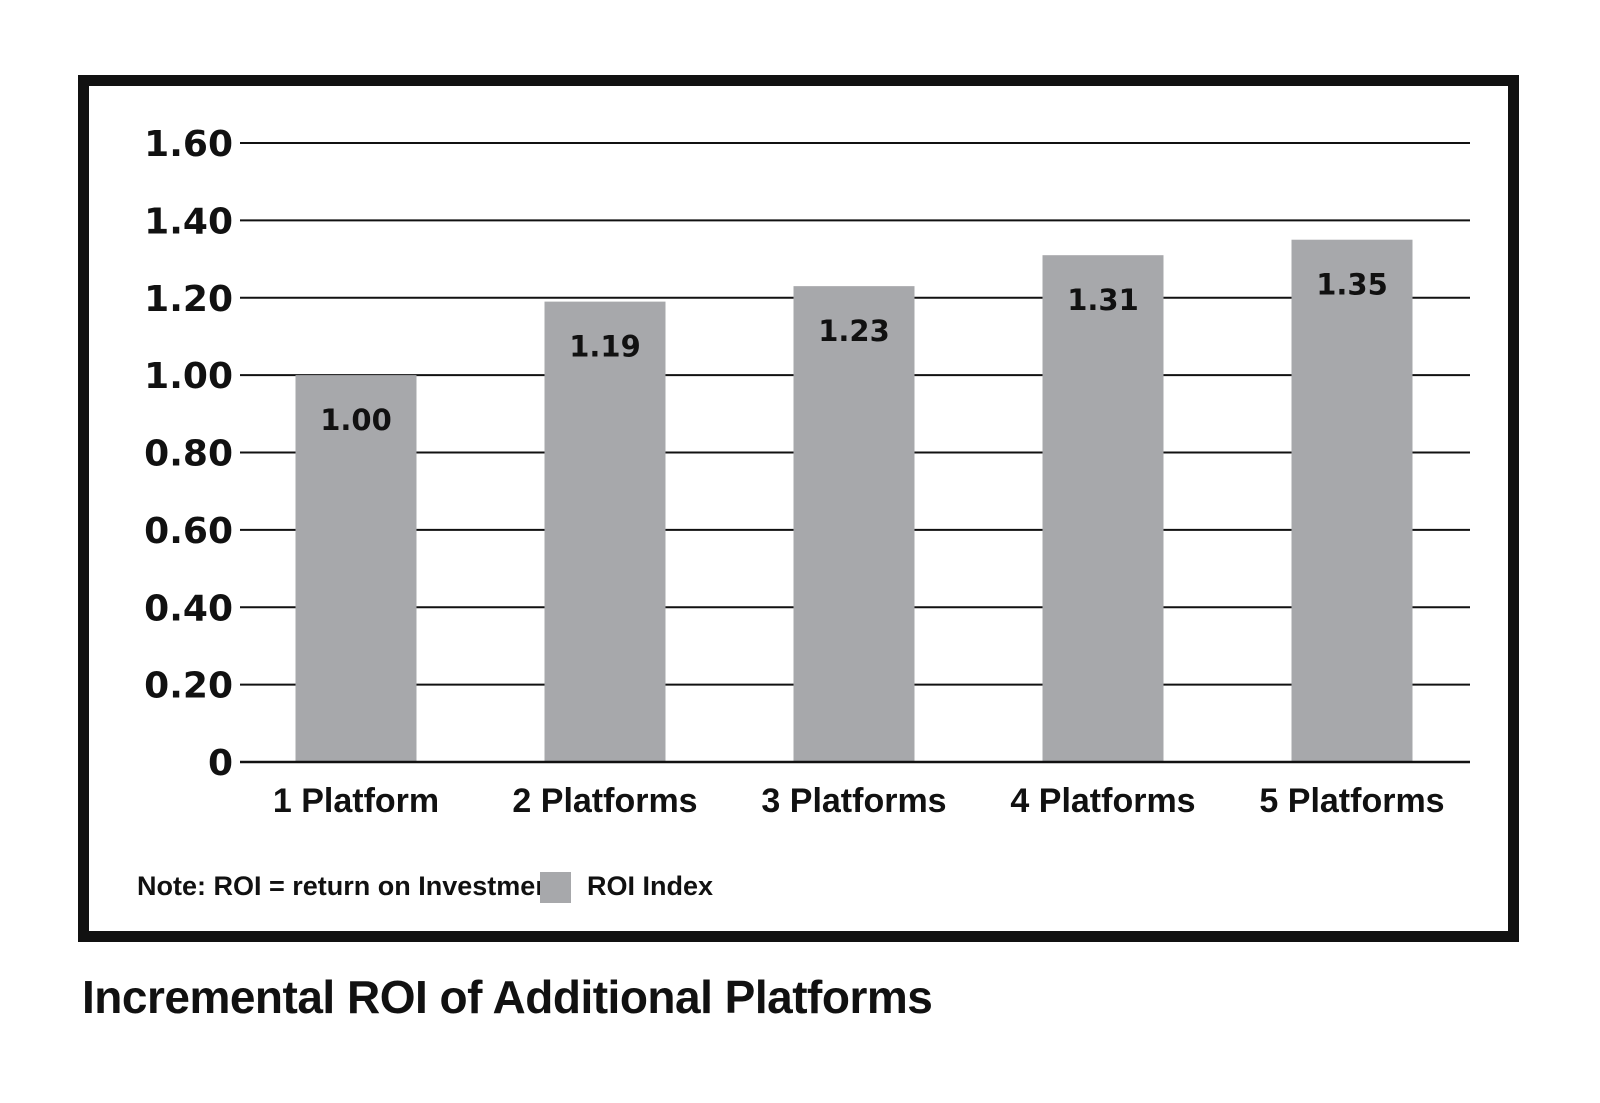  I want to click on x-category-label: 4 Platforms, so click(1102, 801).